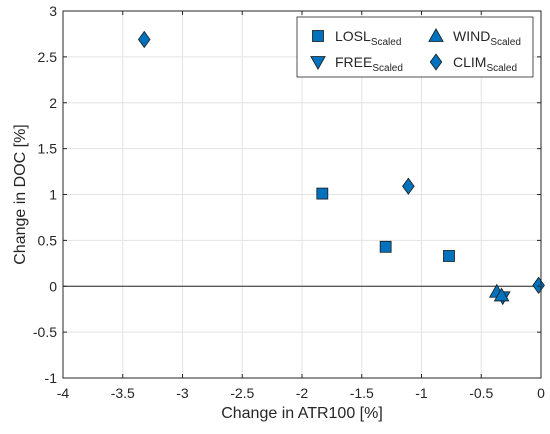 The width and height of the screenshot is (550, 434). I want to click on y-tick-label: 2.5, so click(48, 57).